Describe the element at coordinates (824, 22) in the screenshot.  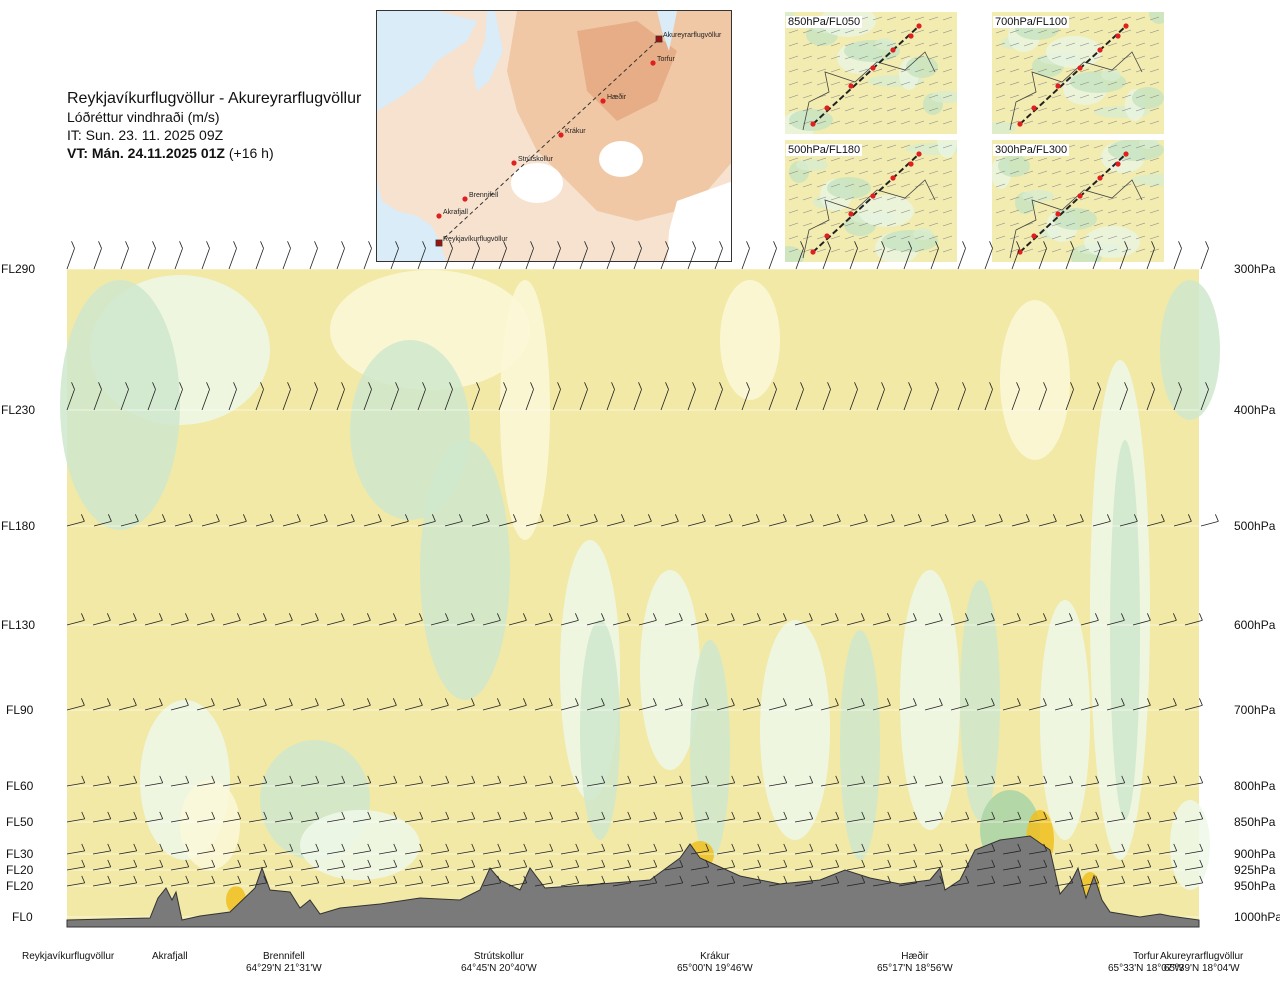
I see `minimap-850-label: 850hPa/FL050` at that location.